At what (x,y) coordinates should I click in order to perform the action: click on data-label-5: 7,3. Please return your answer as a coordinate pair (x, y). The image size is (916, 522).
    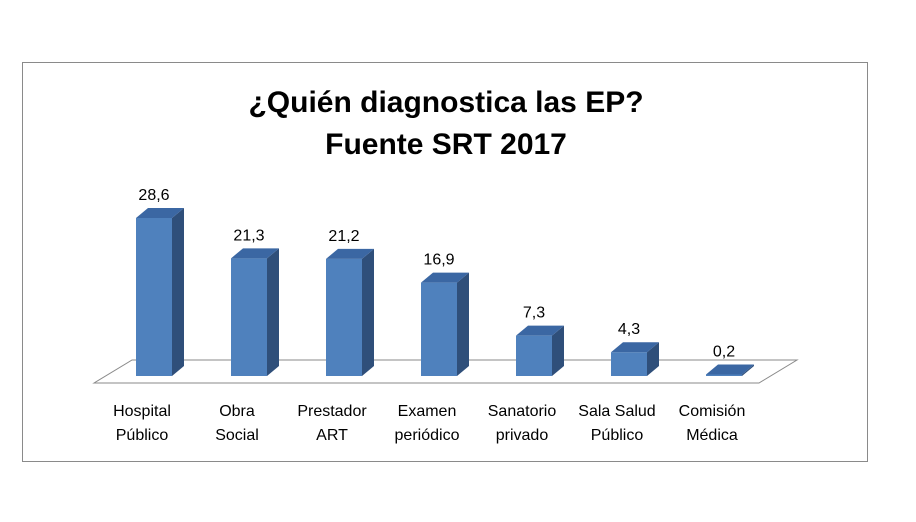
    Looking at the image, I should click on (534, 313).